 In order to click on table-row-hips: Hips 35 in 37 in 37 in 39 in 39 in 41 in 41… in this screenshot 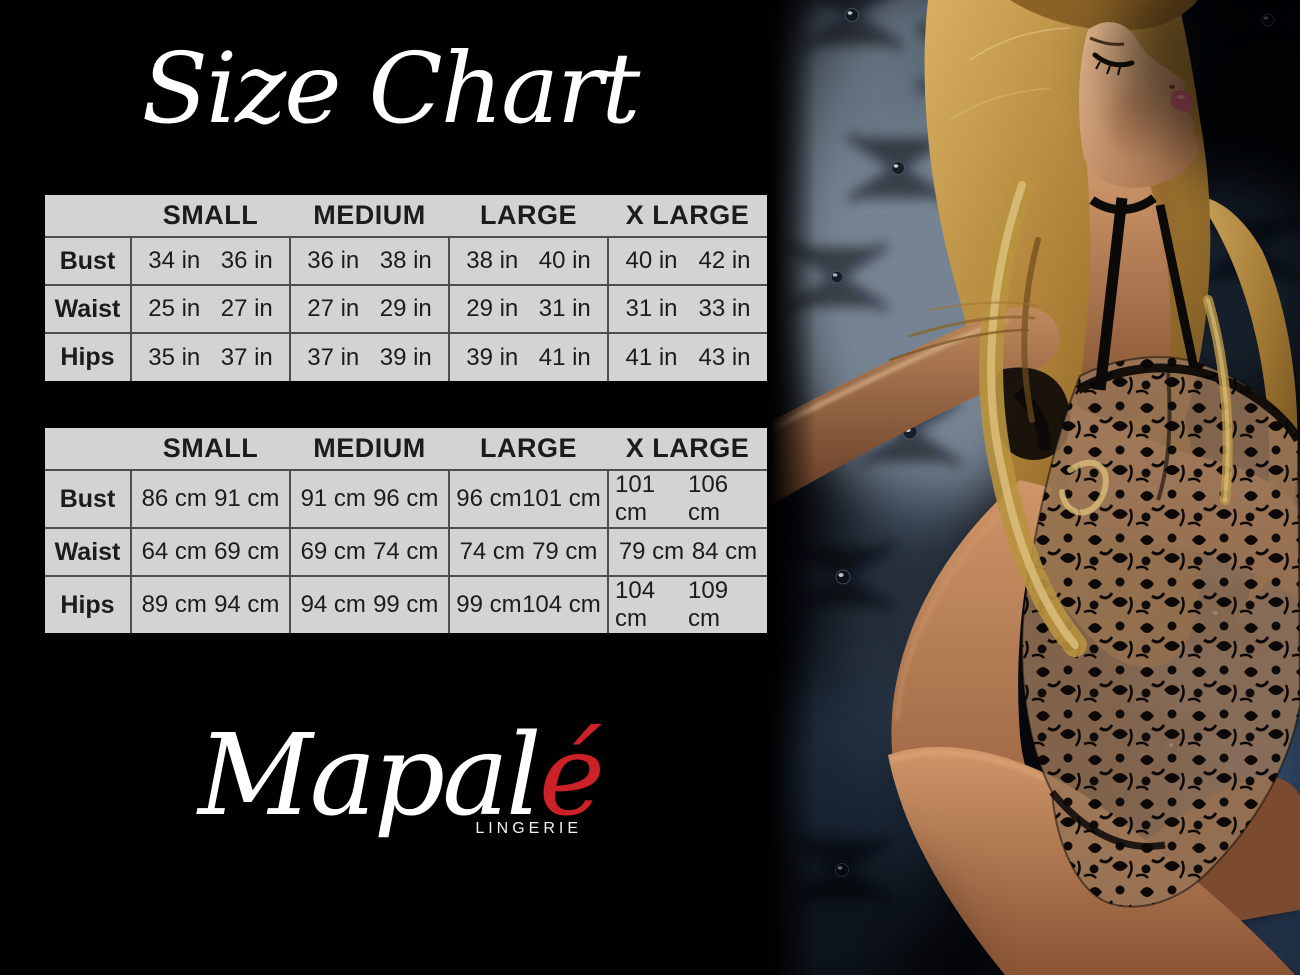, I will do `click(406, 356)`.